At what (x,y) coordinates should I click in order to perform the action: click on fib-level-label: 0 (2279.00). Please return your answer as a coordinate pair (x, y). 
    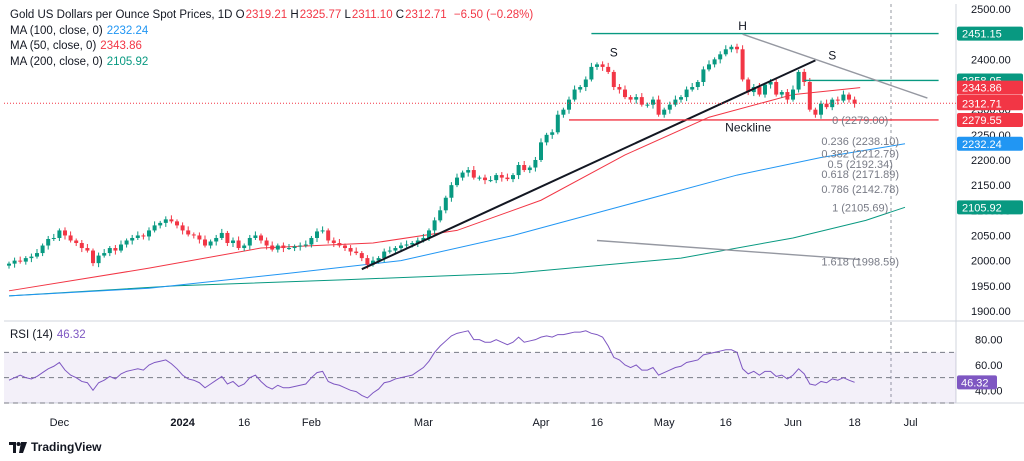
    Looking at the image, I should click on (860, 121).